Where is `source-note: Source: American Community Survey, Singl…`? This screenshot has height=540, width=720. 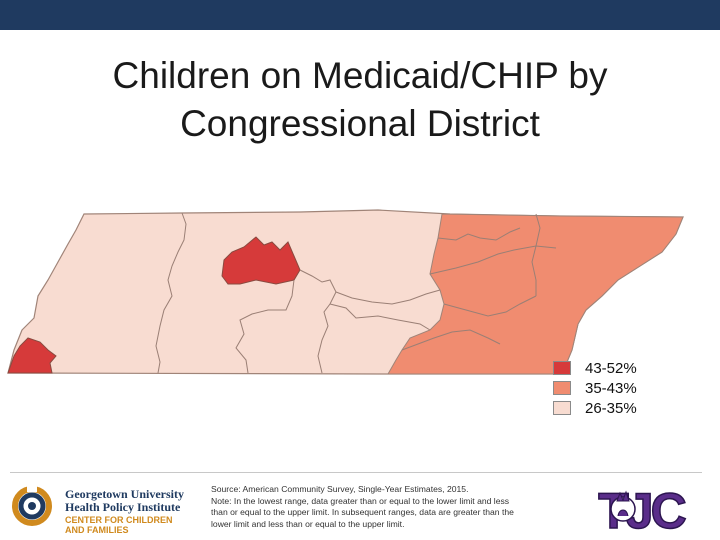
source-note: Source: American Community Survey, Singl… is located at coordinates (391, 507).